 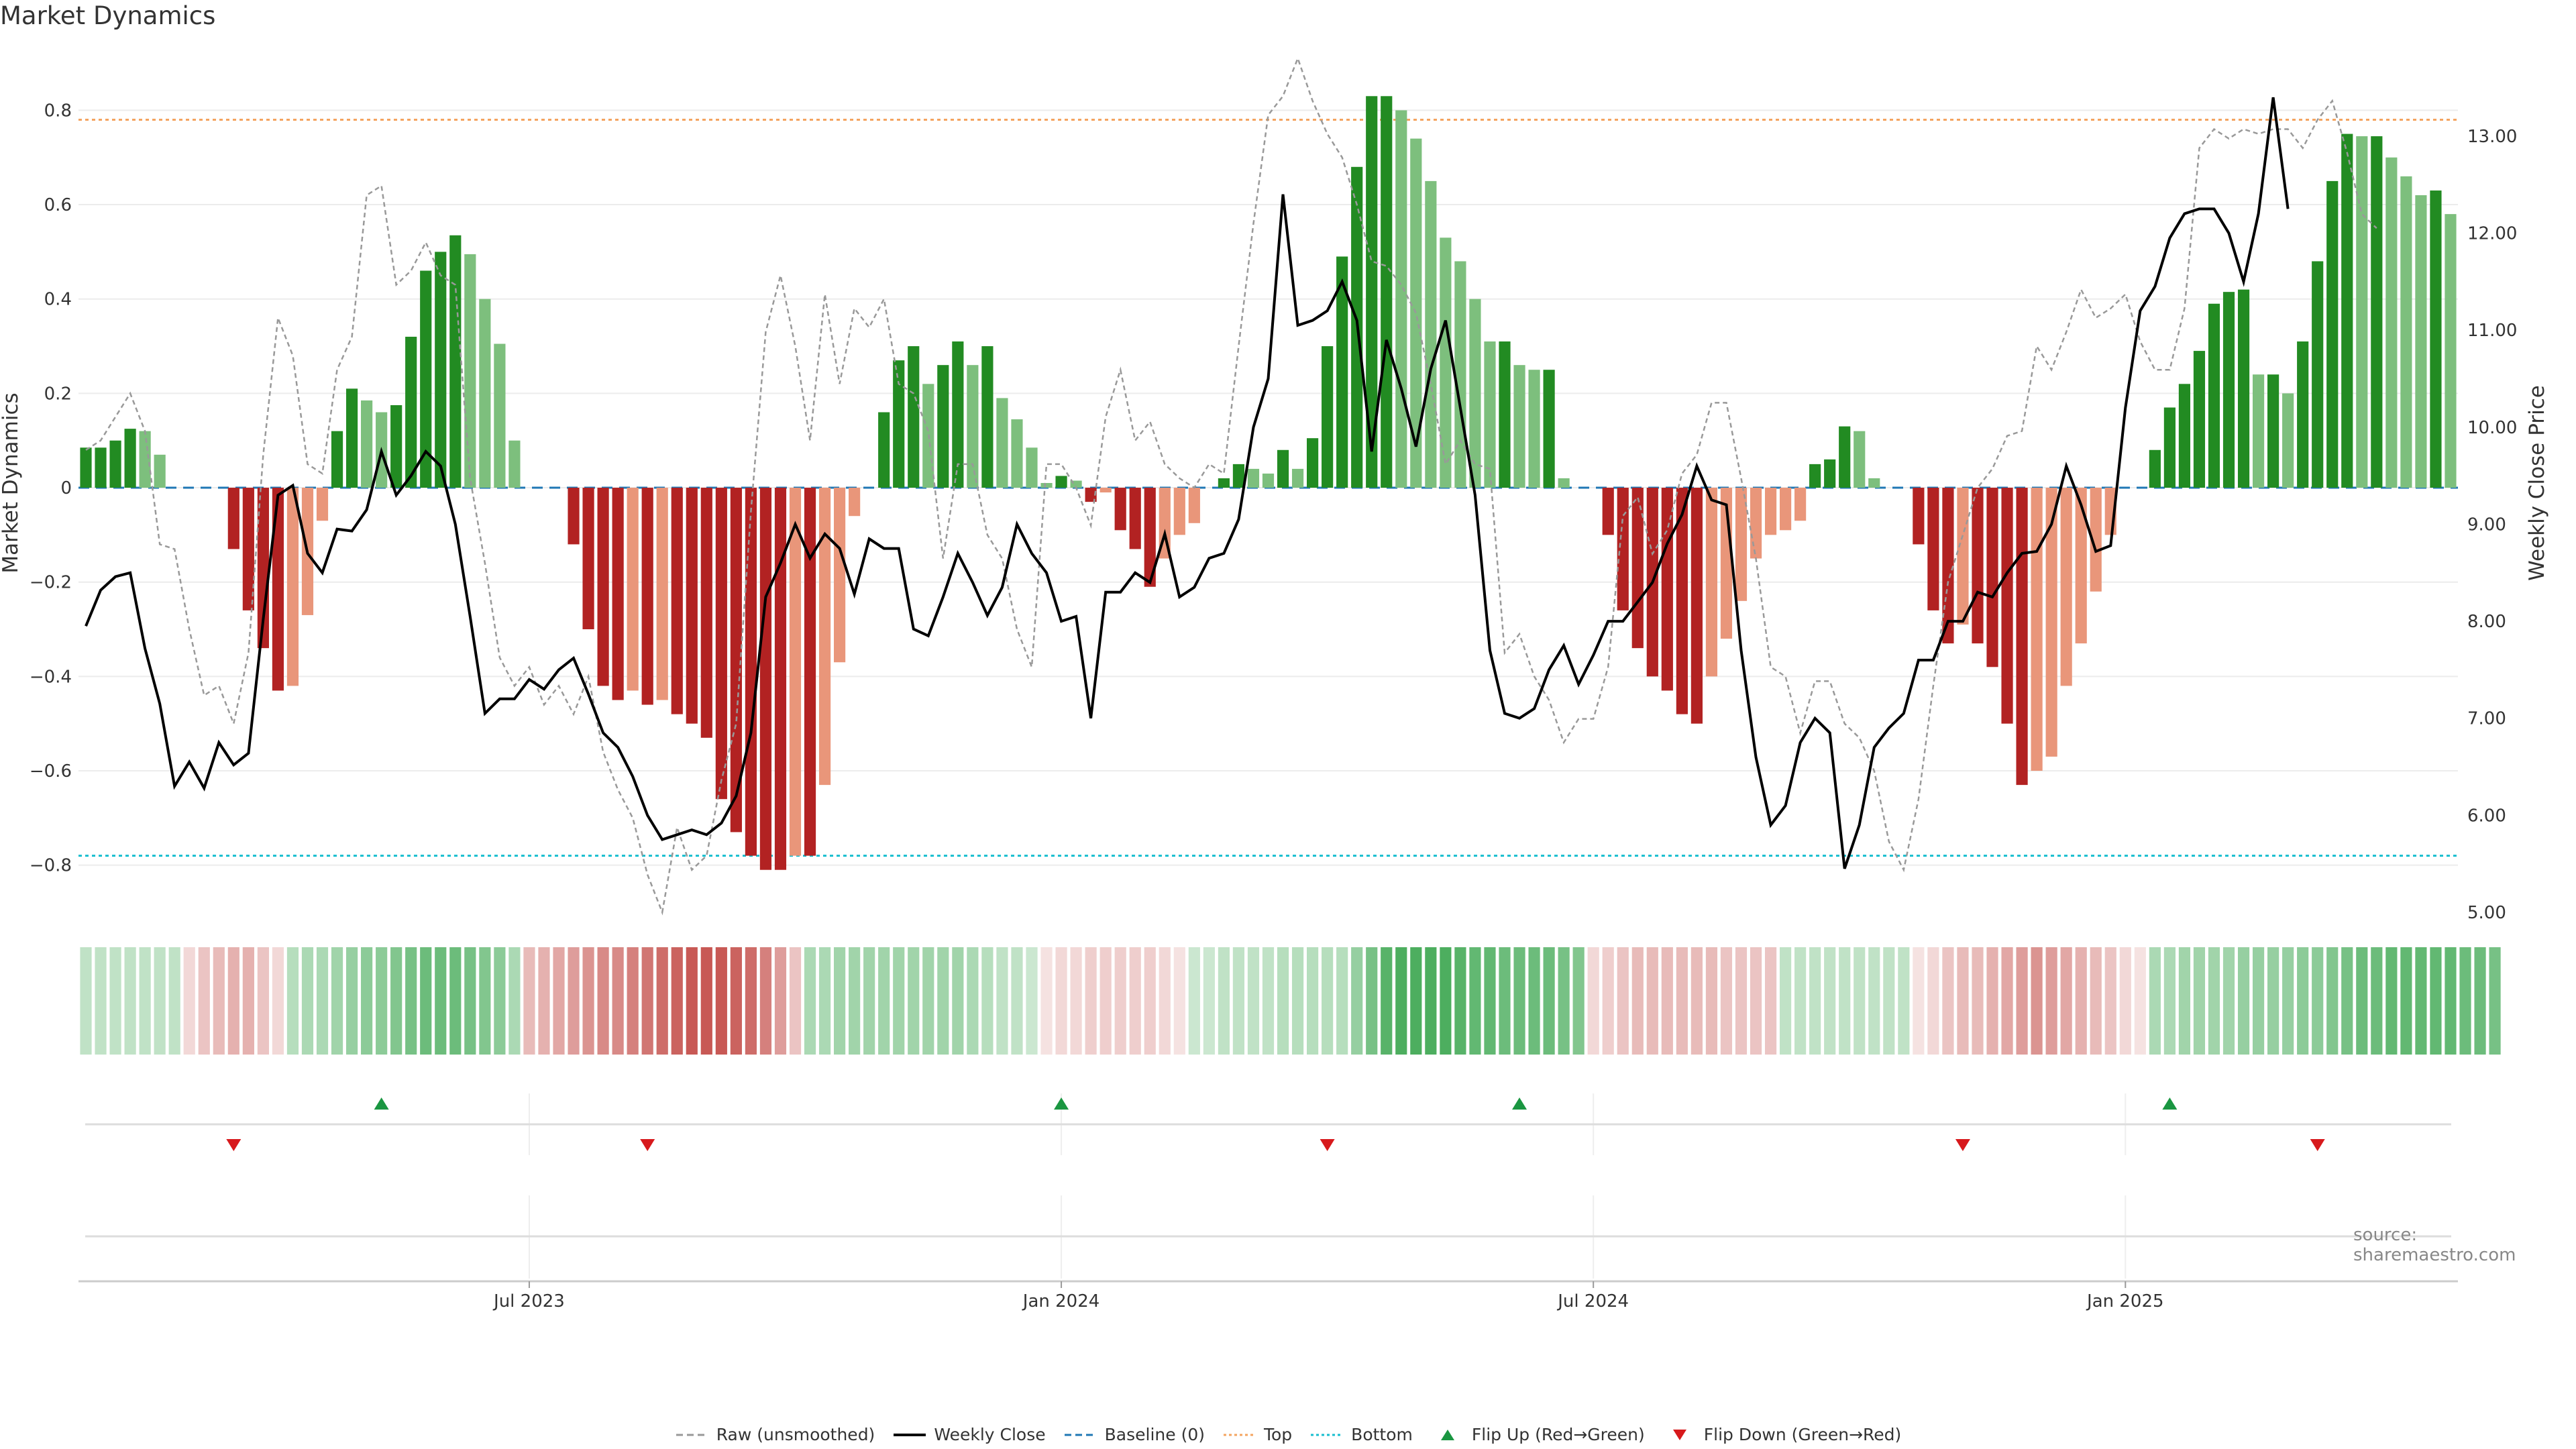 What do you see at coordinates (2486, 622) in the screenshot?
I see `y2-tick-label: 8.00` at bounding box center [2486, 622].